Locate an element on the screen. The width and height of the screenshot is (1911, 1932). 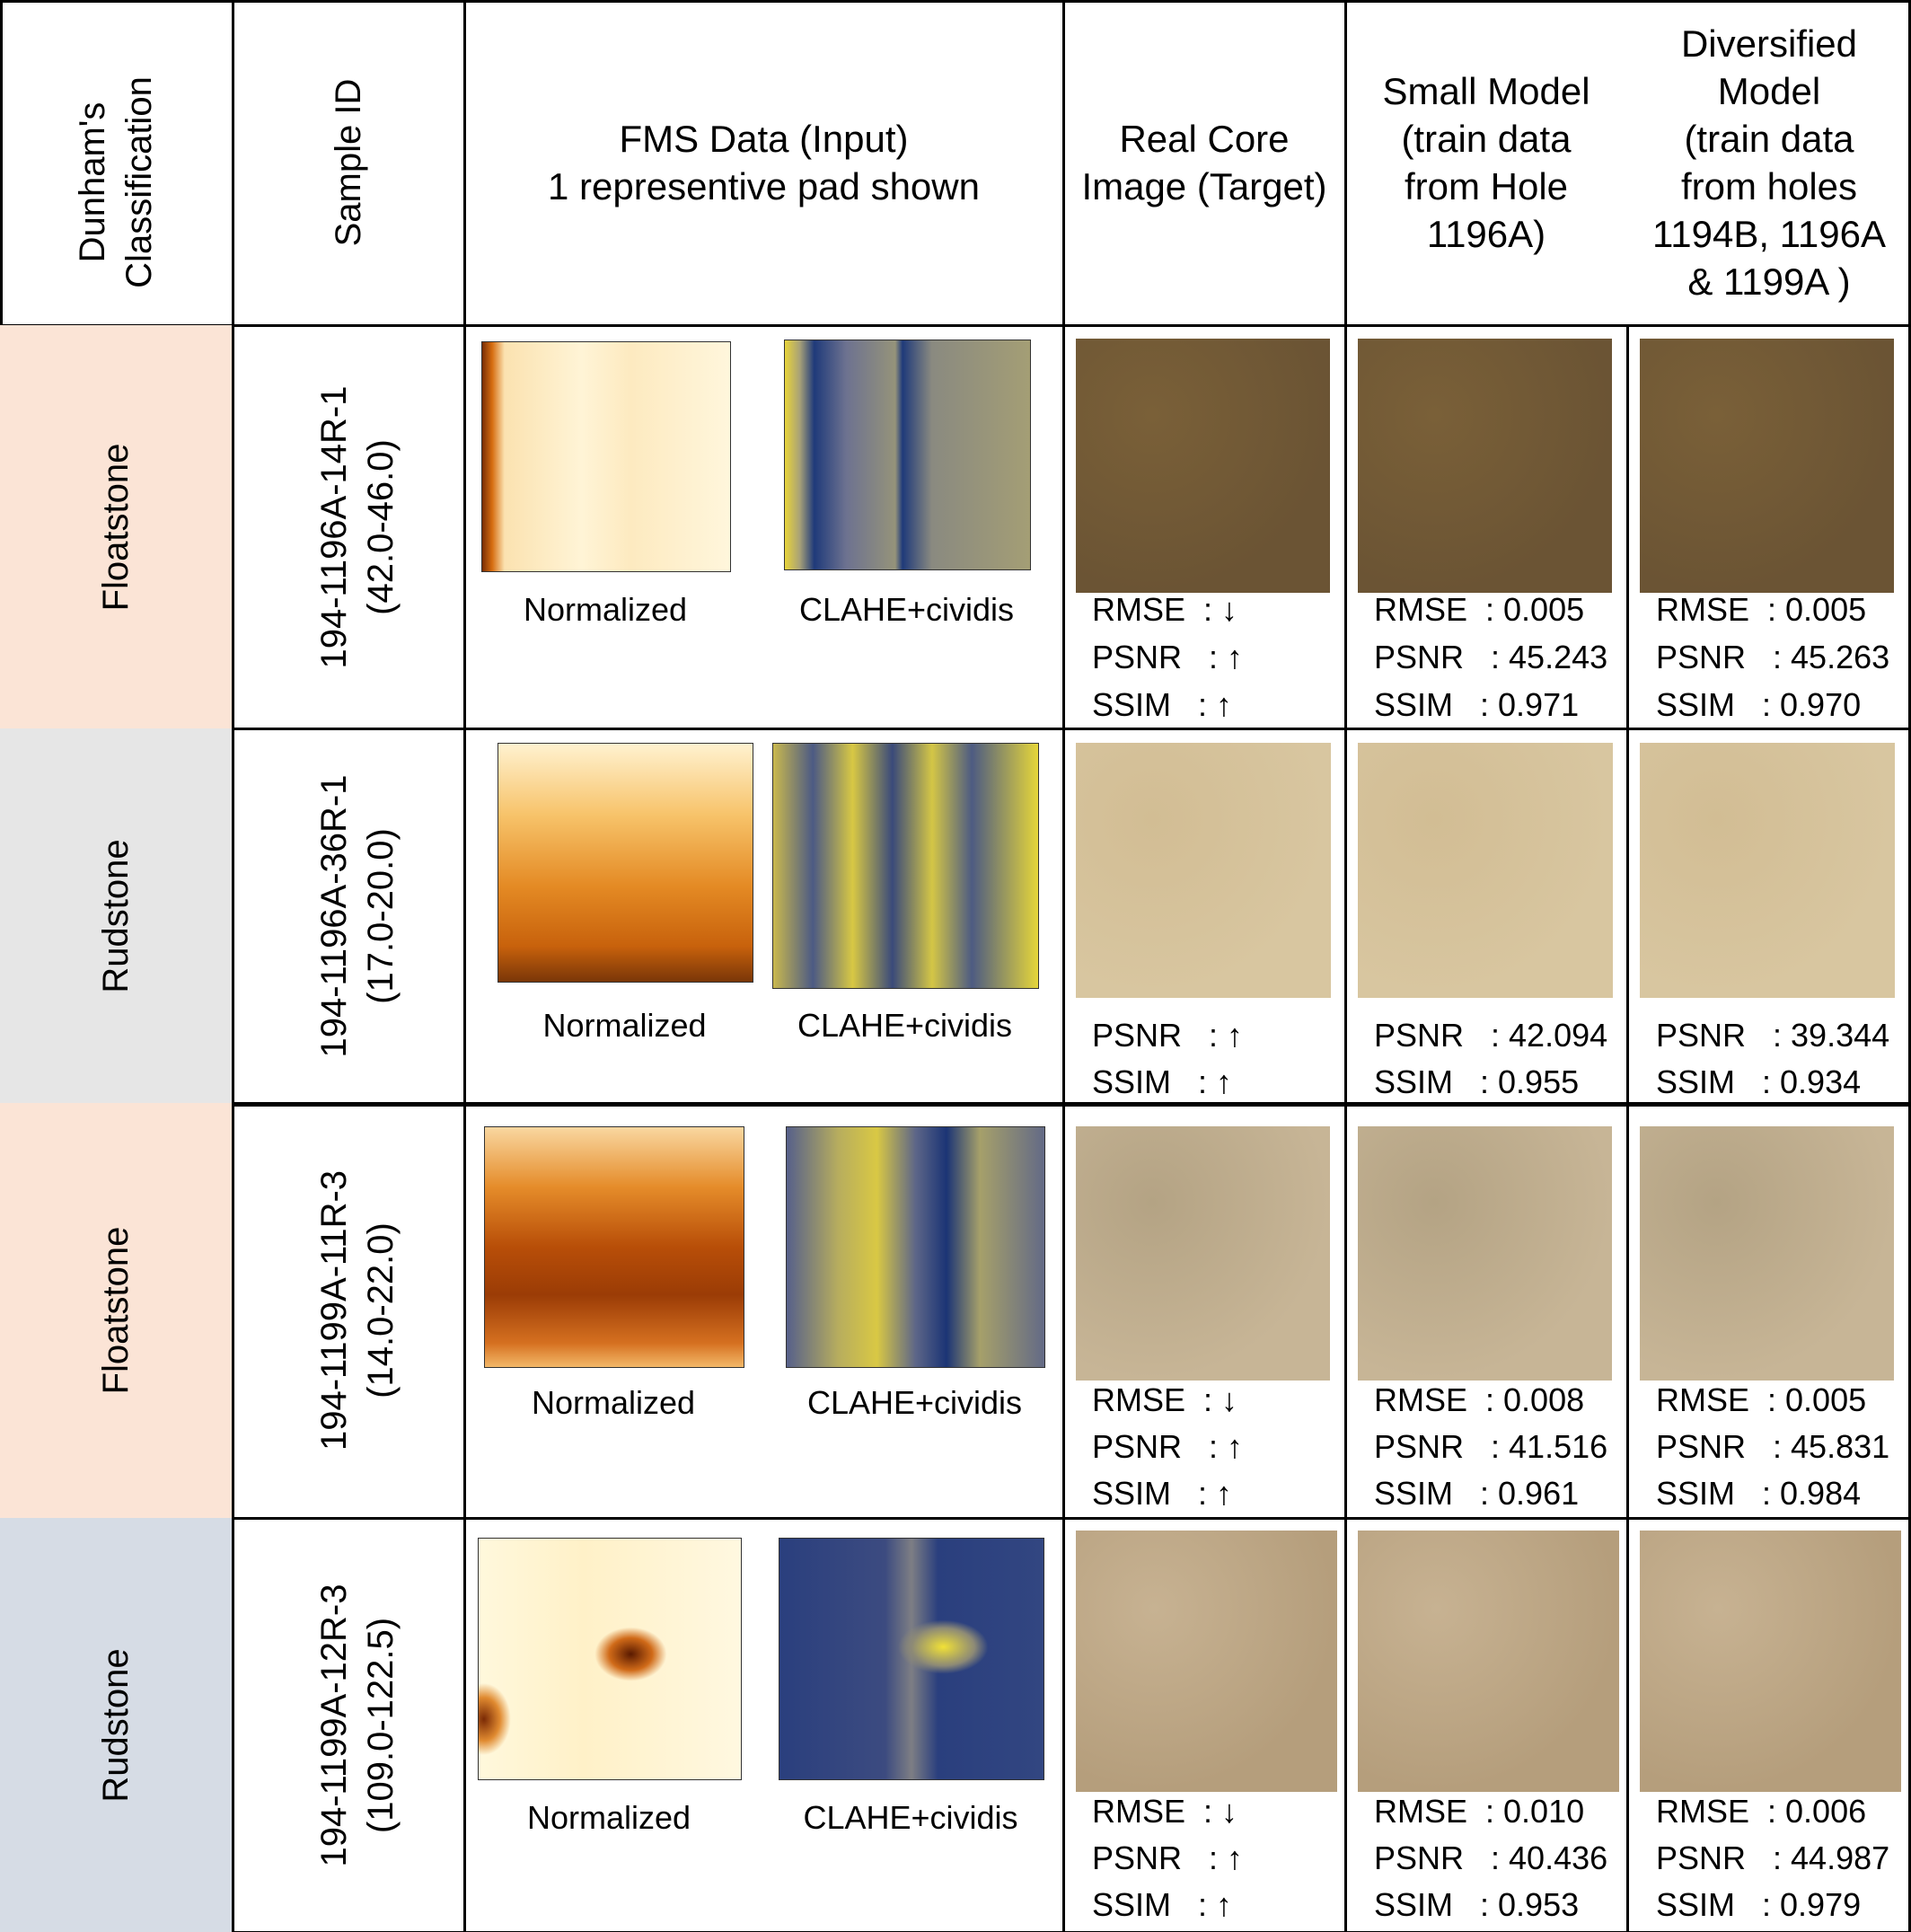
sample-id-label: 194-1196A-36R-1 (17.0-20.0) is located at coordinates (357, 915).